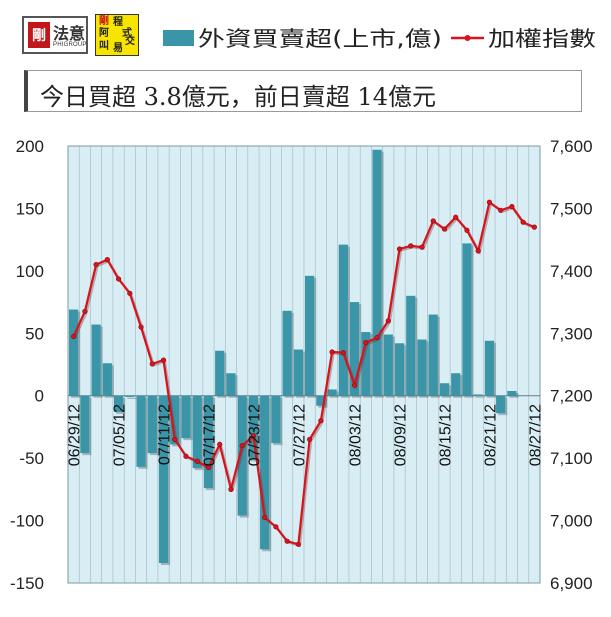  Describe the element at coordinates (445, 435) in the screenshot. I see `x-tick-label: 08/15/12` at that location.